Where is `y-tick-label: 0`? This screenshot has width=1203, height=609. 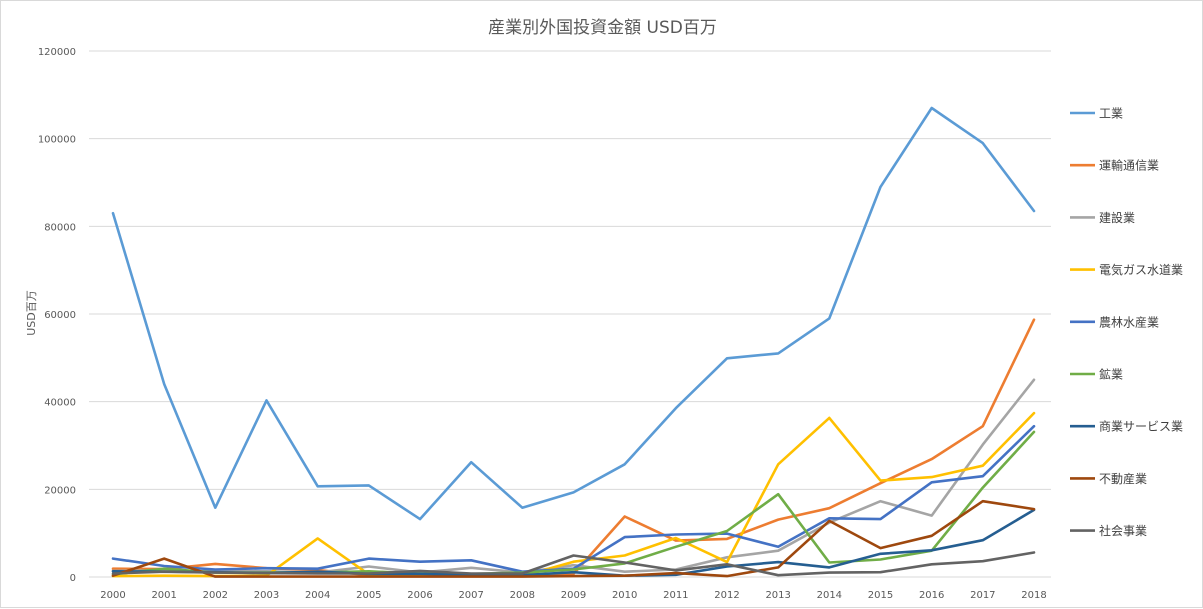 y-tick-label: 0 is located at coordinates (73, 578).